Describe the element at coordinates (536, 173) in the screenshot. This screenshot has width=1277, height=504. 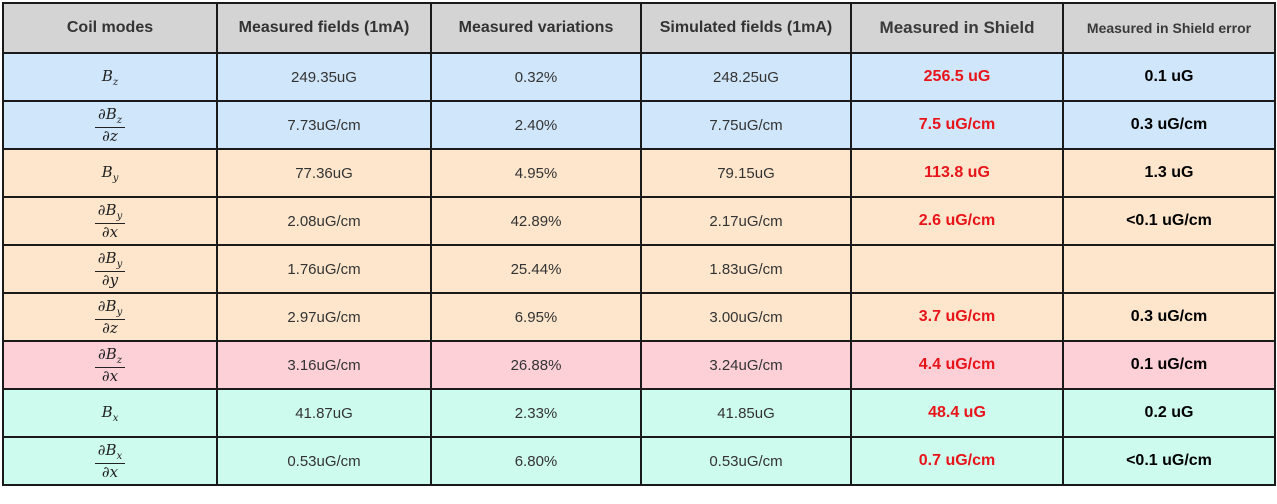
I see `measured-variation-cell: 4.95%` at that location.